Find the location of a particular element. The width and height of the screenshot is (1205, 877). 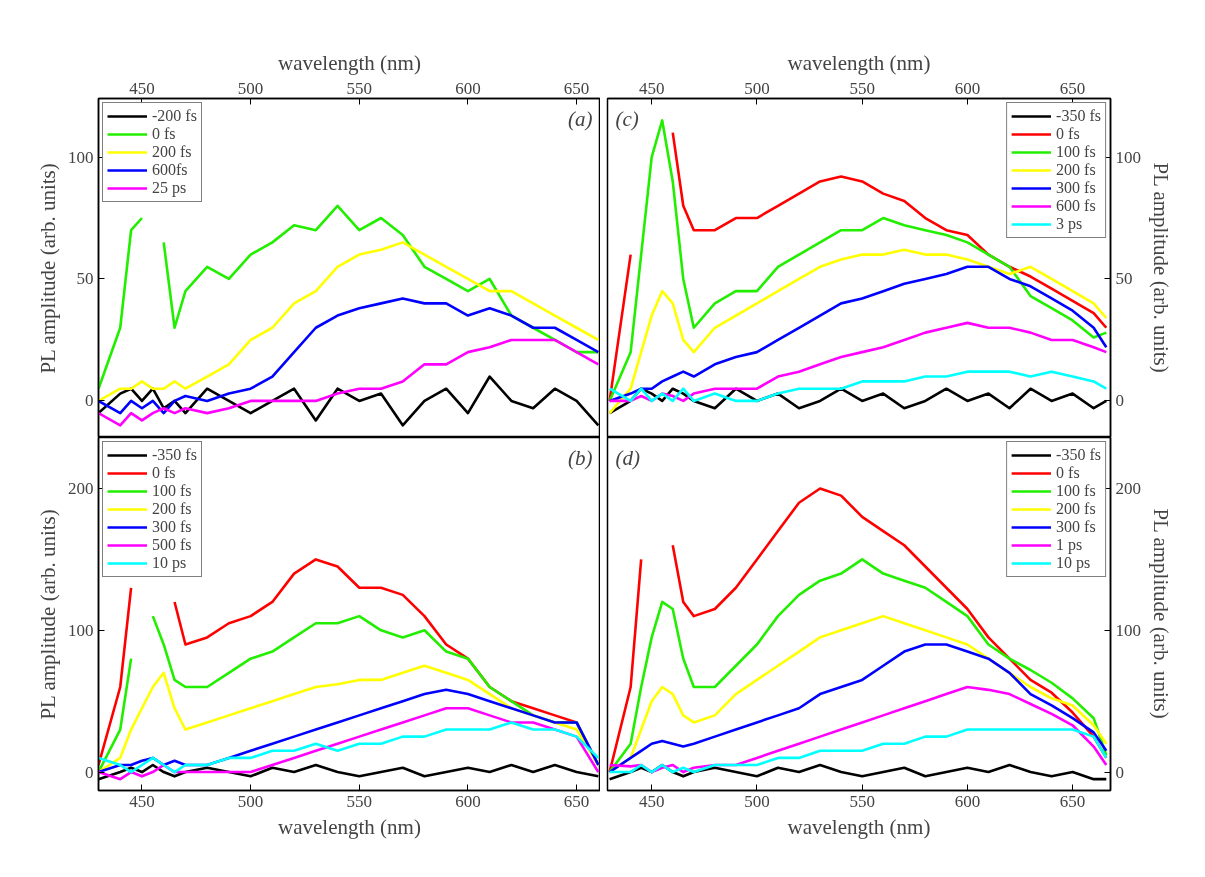

legend-label: 500 fs is located at coordinates (172, 545).